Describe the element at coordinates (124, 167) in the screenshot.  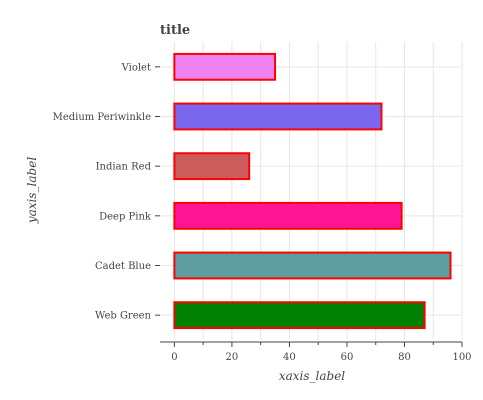
I see `y-tick-label: Indian Red` at that location.